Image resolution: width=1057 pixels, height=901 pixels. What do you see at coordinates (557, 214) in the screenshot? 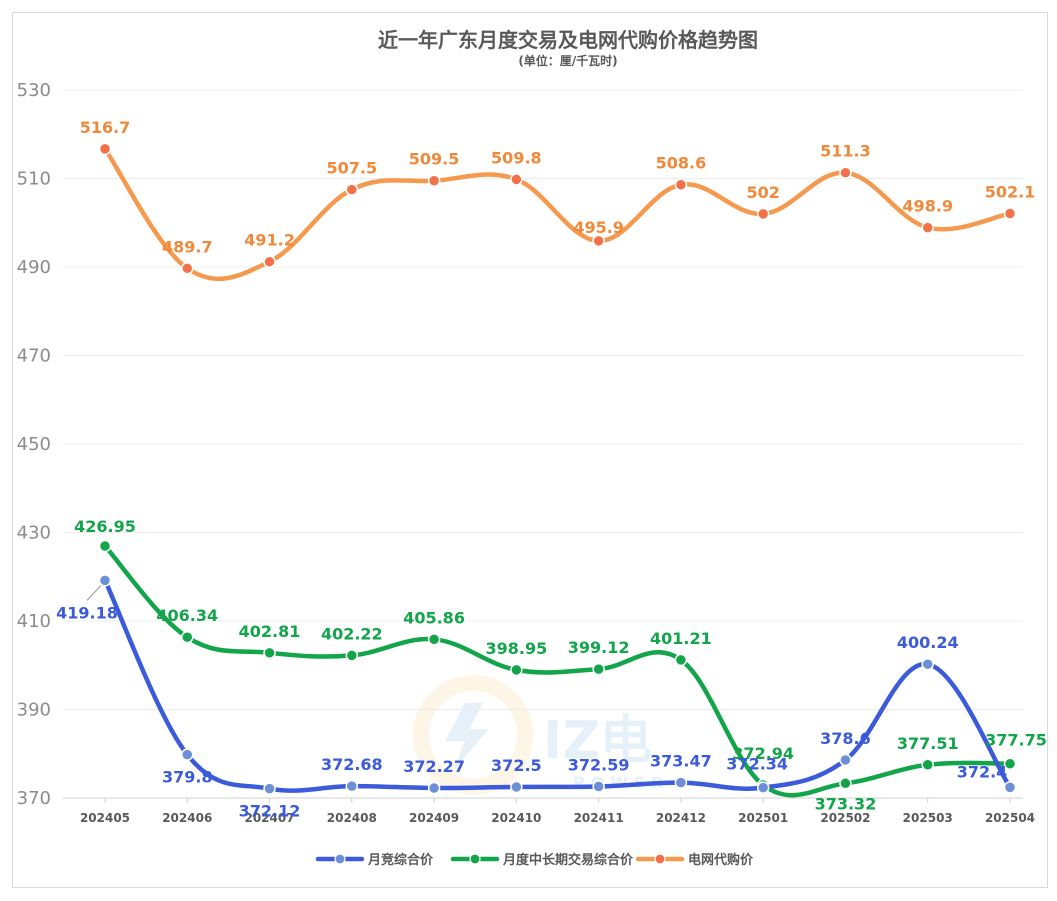
I see `series-line` at bounding box center [557, 214].